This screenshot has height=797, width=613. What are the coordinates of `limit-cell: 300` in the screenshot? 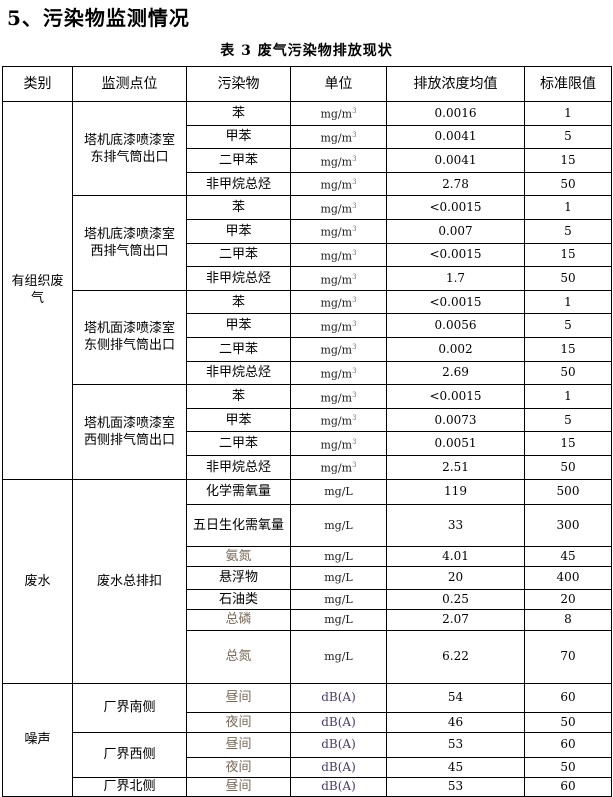 It's located at (568, 525).